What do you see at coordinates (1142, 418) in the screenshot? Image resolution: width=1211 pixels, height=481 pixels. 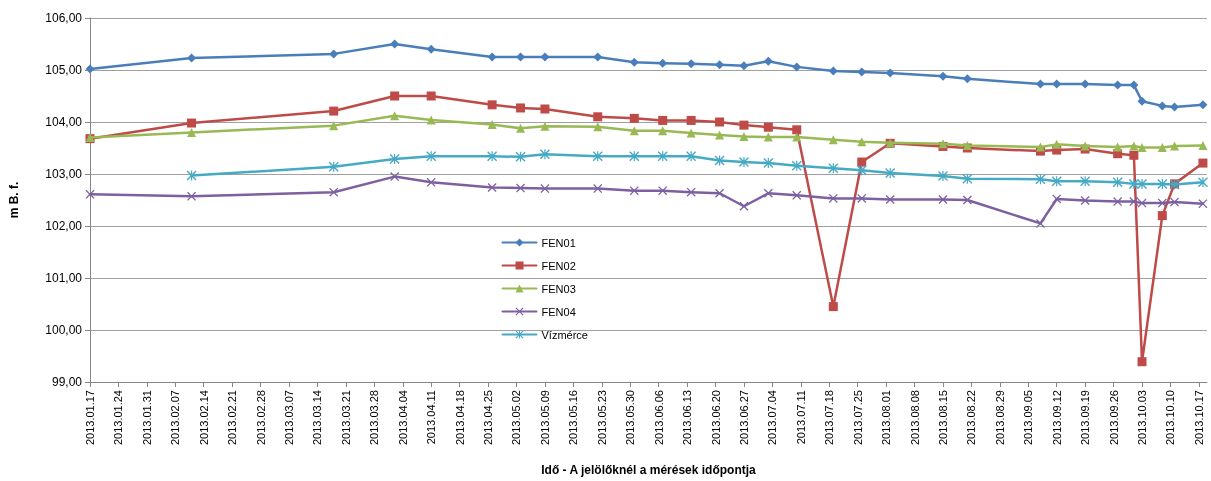 I see `x-tick-label: 2013.10.03` at bounding box center [1142, 418].